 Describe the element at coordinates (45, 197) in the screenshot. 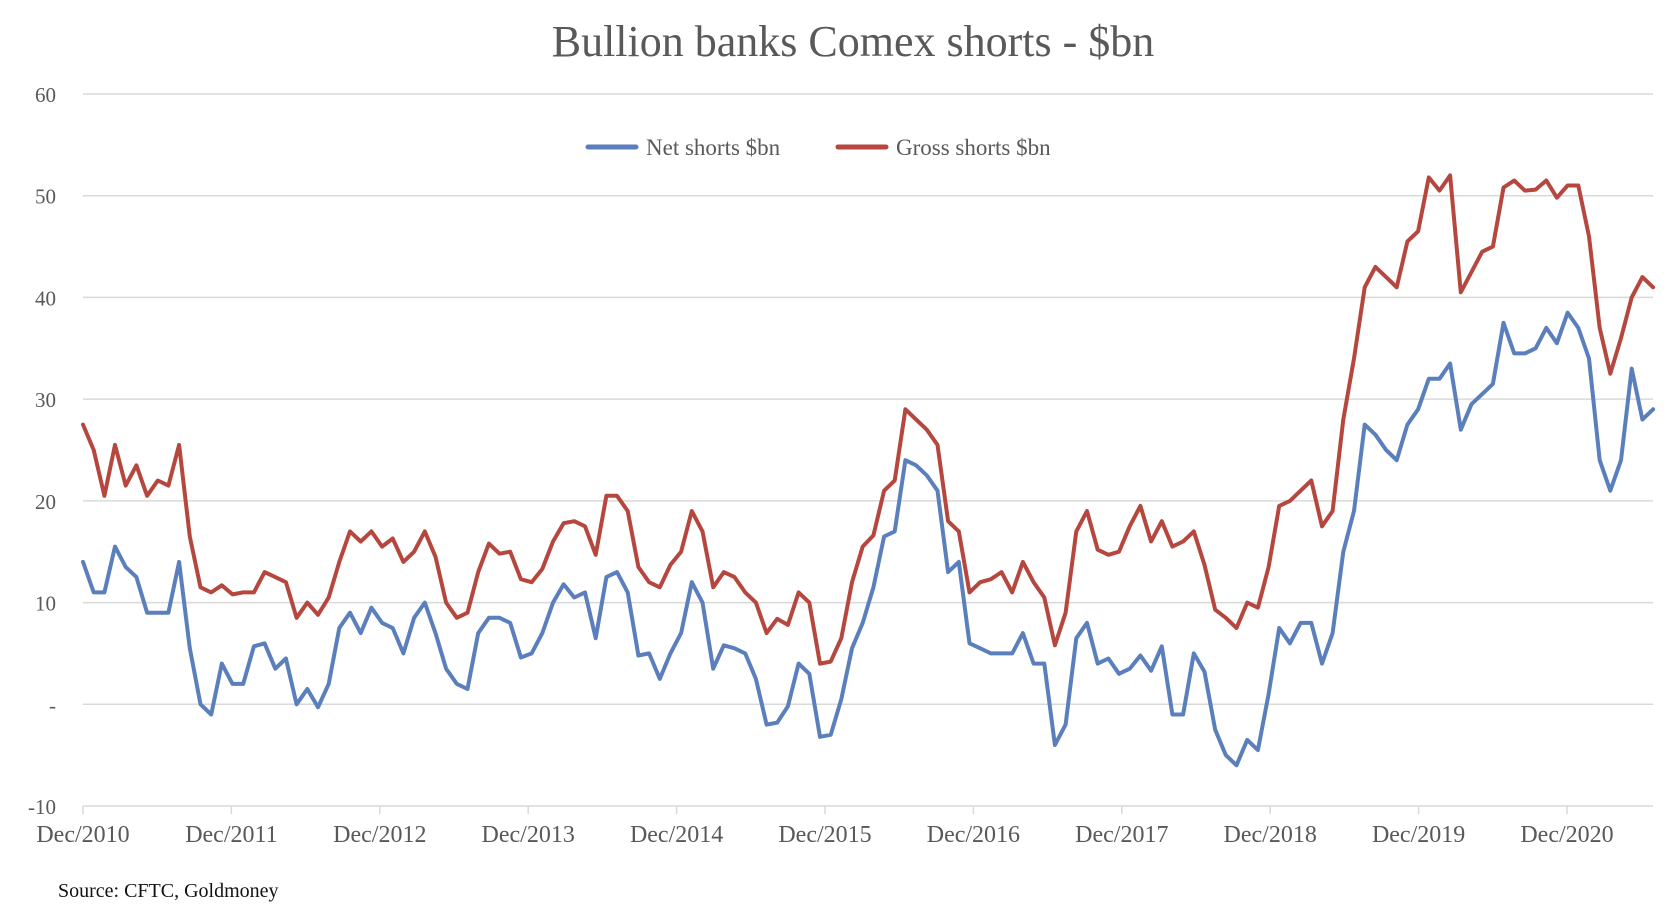

I see `y-tick-label: 50` at that location.